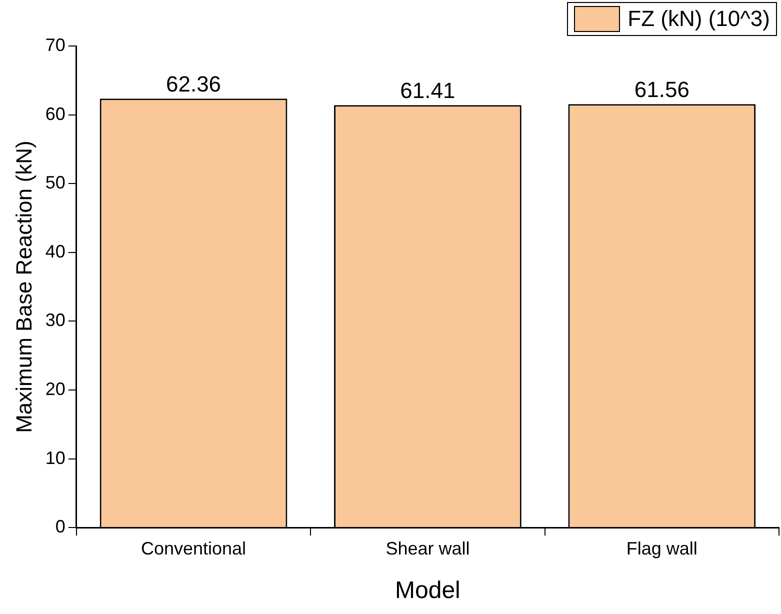 The width and height of the screenshot is (781, 614). I want to click on x-tick-label: Shear wall, so click(428, 548).